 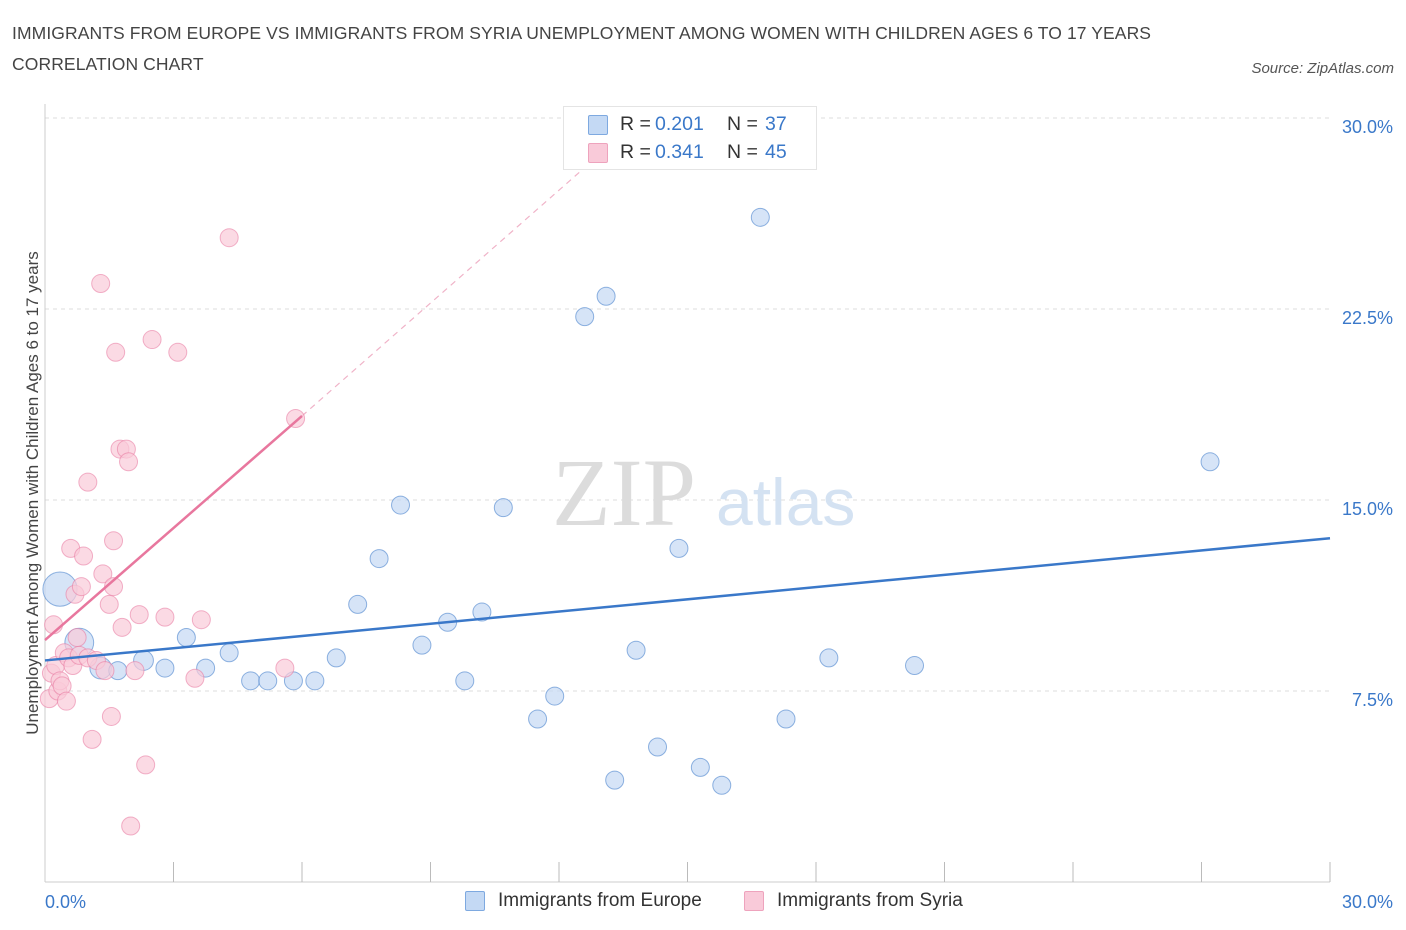 I want to click on legend-swatch-syria, so click(x=598, y=153).